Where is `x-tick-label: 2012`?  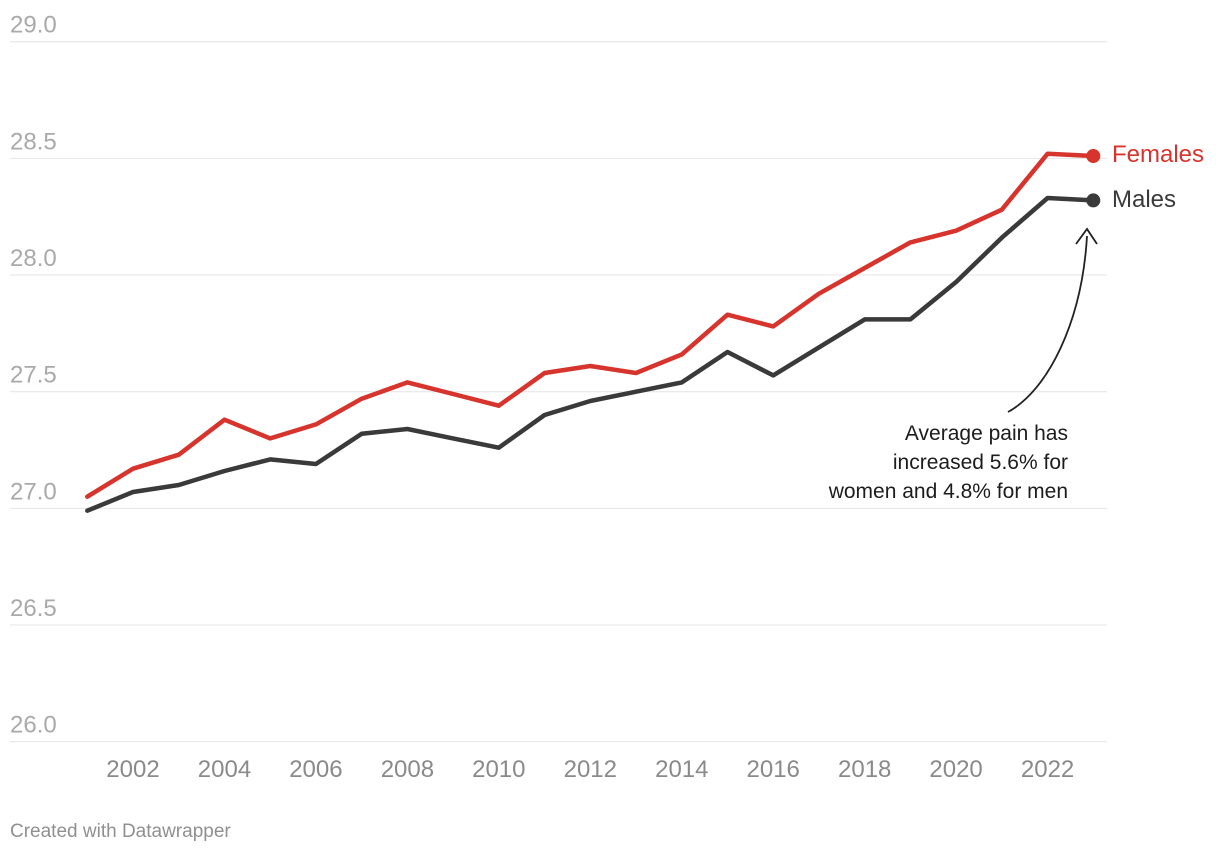
x-tick-label: 2012 is located at coordinates (590, 769).